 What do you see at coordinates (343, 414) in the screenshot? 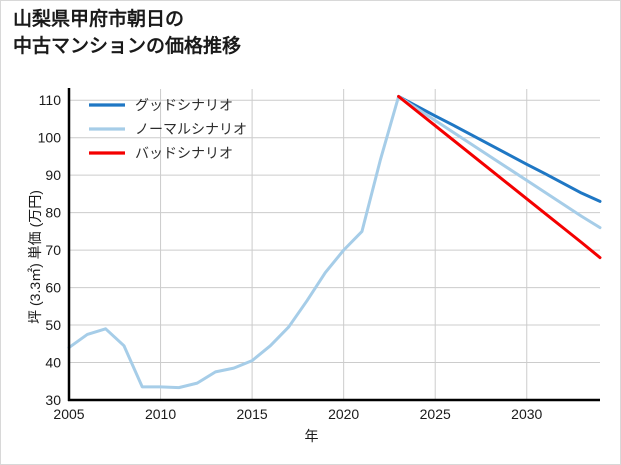
I see `x-tick-label: 2020` at bounding box center [343, 414].